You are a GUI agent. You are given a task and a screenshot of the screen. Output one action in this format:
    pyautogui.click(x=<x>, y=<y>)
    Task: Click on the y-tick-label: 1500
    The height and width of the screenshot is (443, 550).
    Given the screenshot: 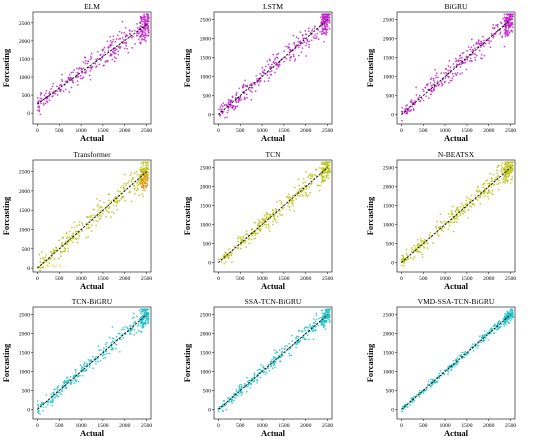 What is the action you would take?
    pyautogui.click(x=24, y=354)
    